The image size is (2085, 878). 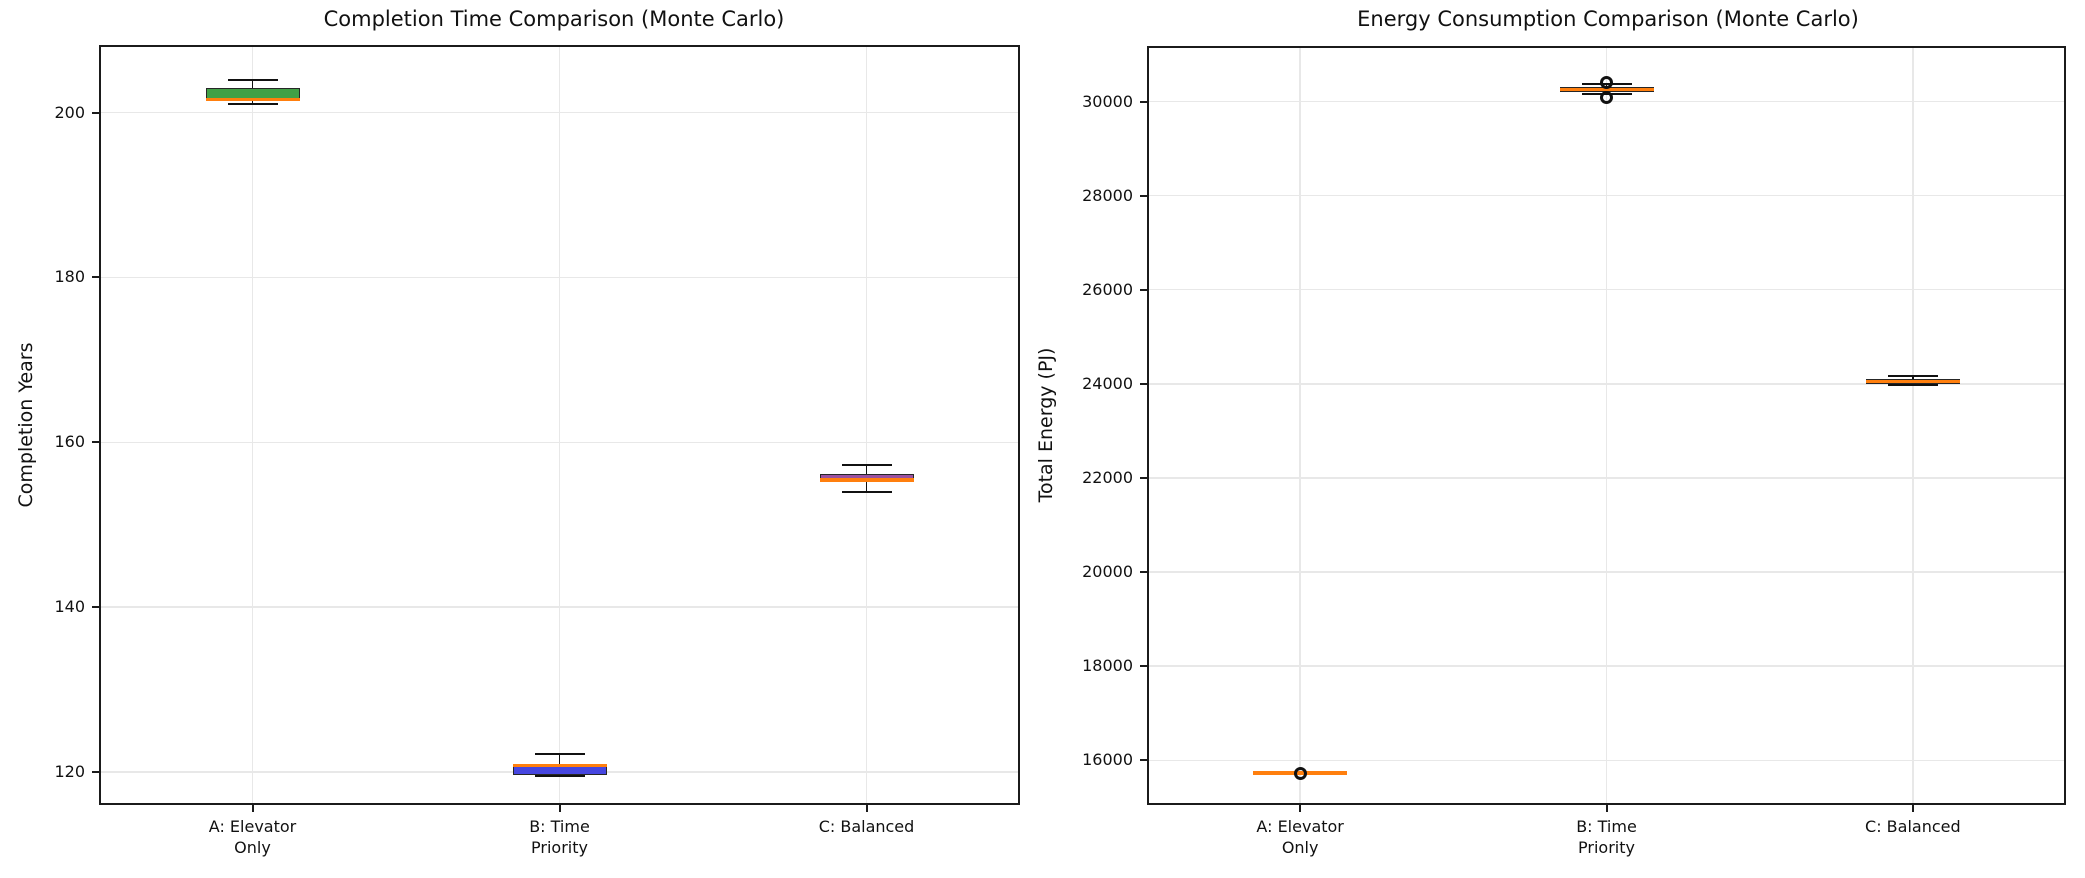 I want to click on y-tick-label: 200, so click(x=69, y=112).